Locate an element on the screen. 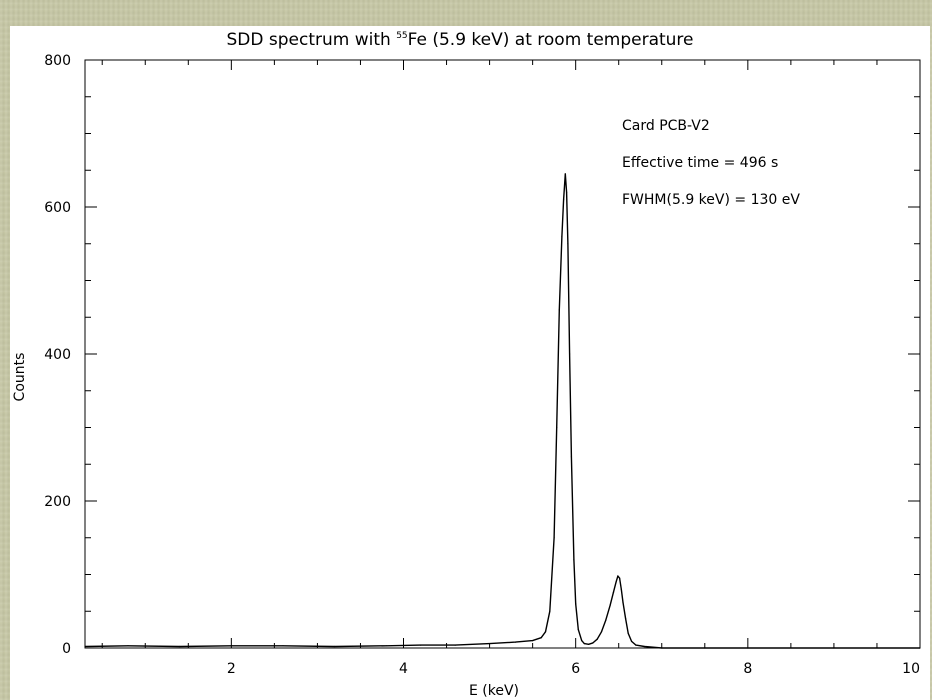 This screenshot has width=932, height=700. y-axis-label: Counts is located at coordinates (20, 377).